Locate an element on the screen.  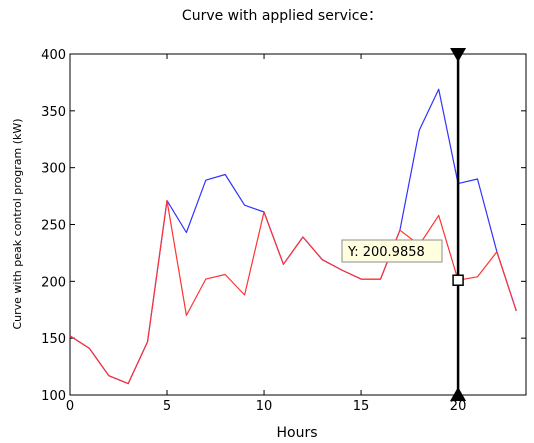
cursor-tooltip-box is located at coordinates (392, 251).